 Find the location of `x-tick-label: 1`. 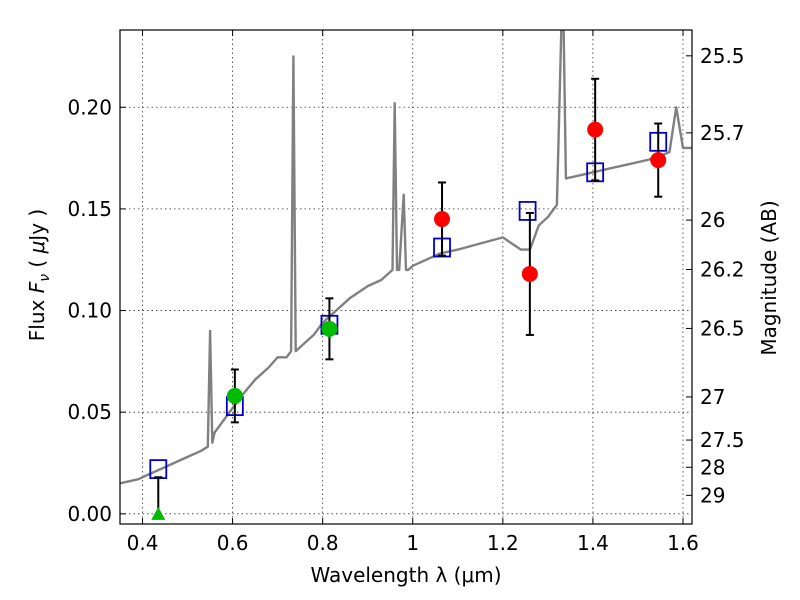

x-tick-label: 1 is located at coordinates (412, 543).